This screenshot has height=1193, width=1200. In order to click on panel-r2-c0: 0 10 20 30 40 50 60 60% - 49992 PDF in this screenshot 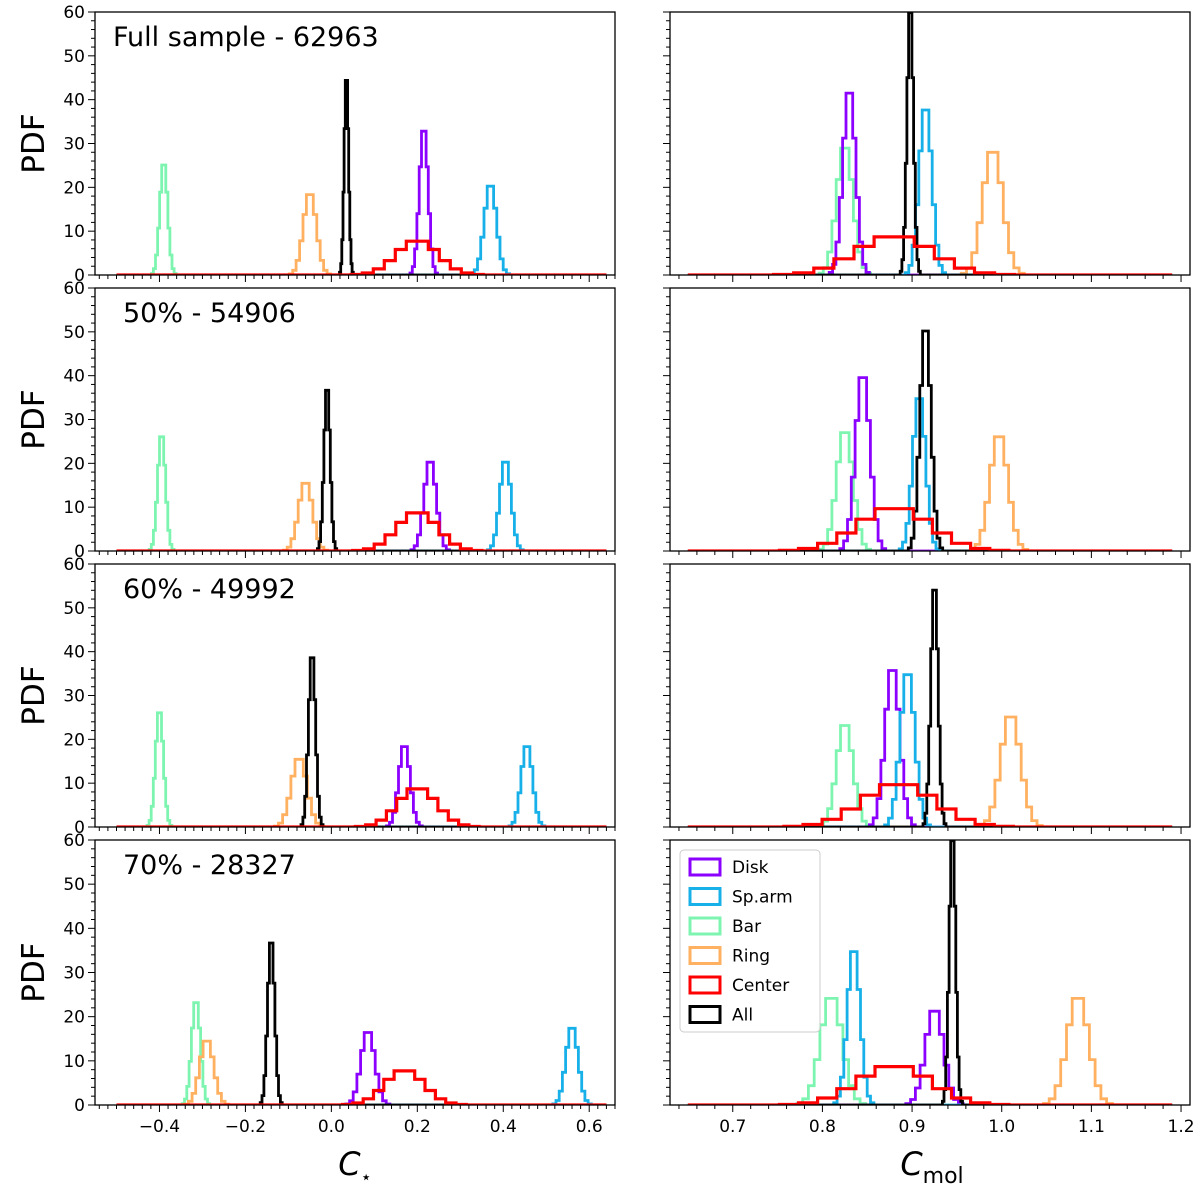, I will do `click(316, 696)`.